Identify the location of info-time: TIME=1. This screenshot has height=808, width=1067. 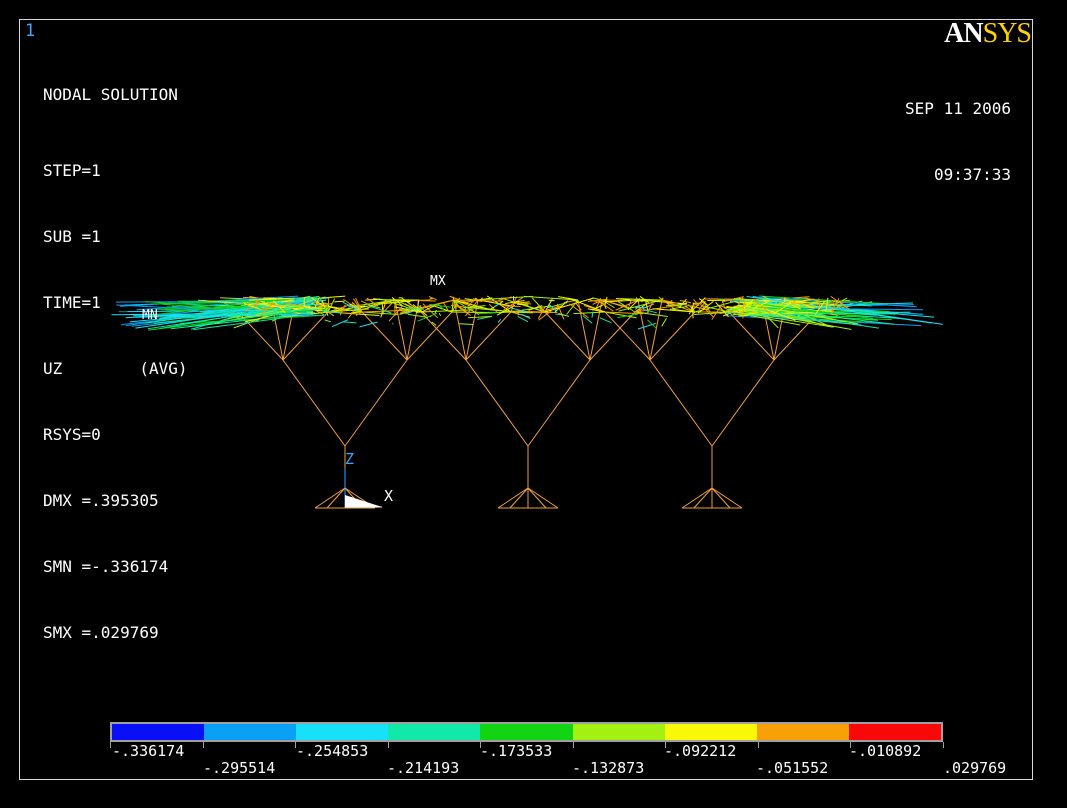
(72, 302).